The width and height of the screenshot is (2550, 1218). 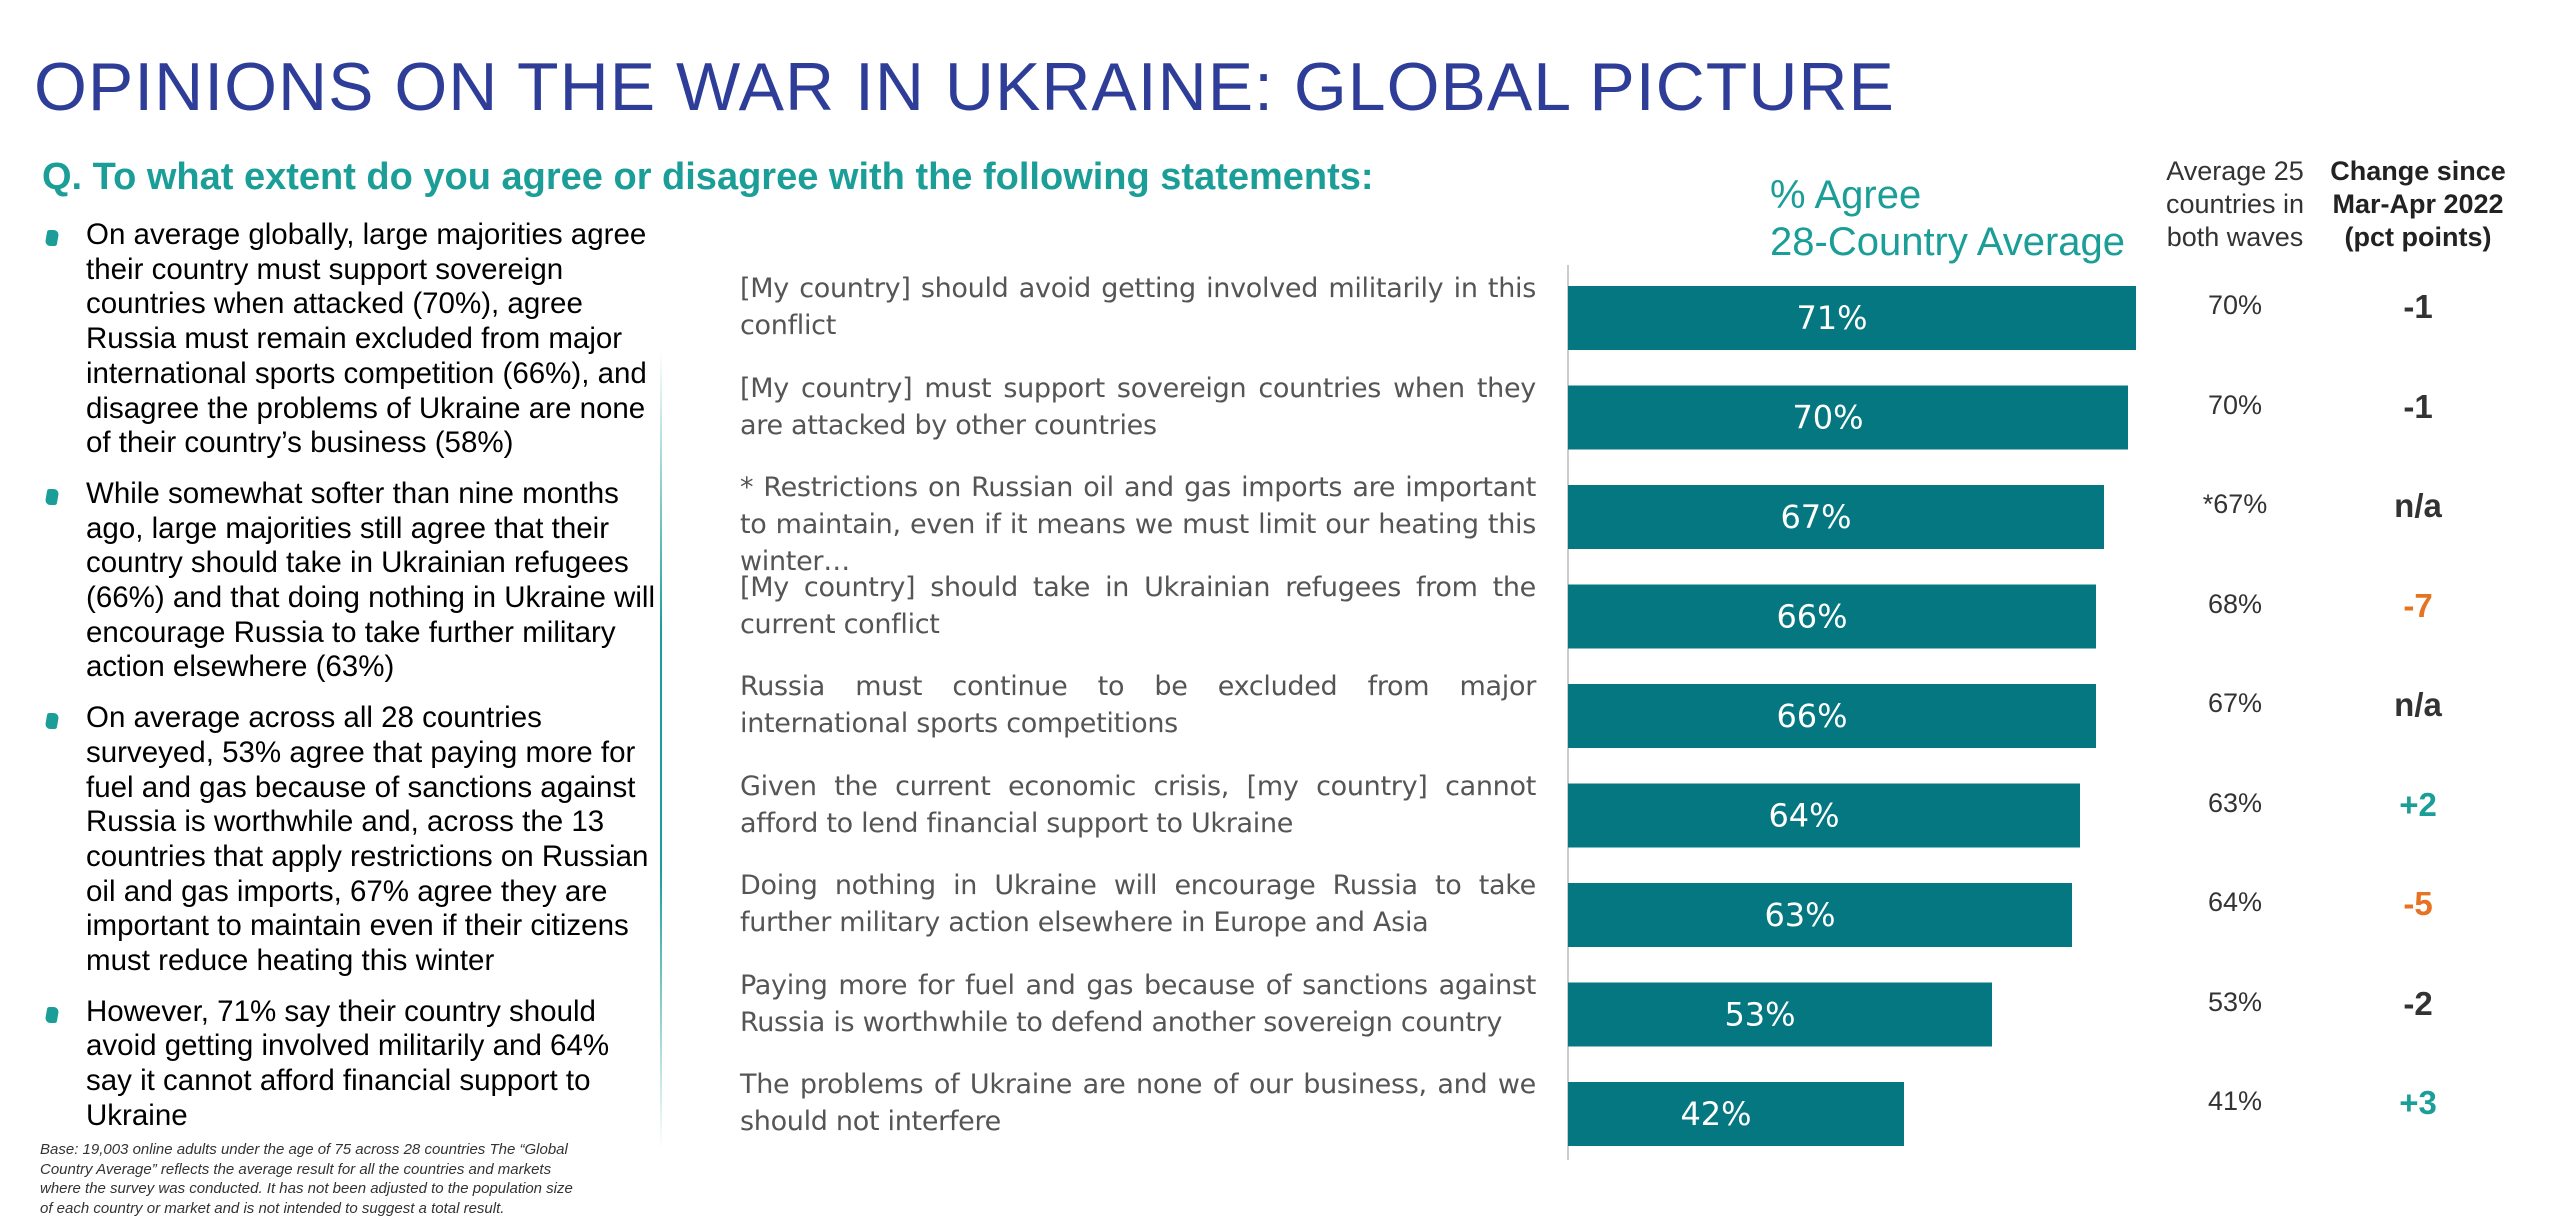 I want to click on bar-value-label: 42%, so click(x=1715, y=1114).